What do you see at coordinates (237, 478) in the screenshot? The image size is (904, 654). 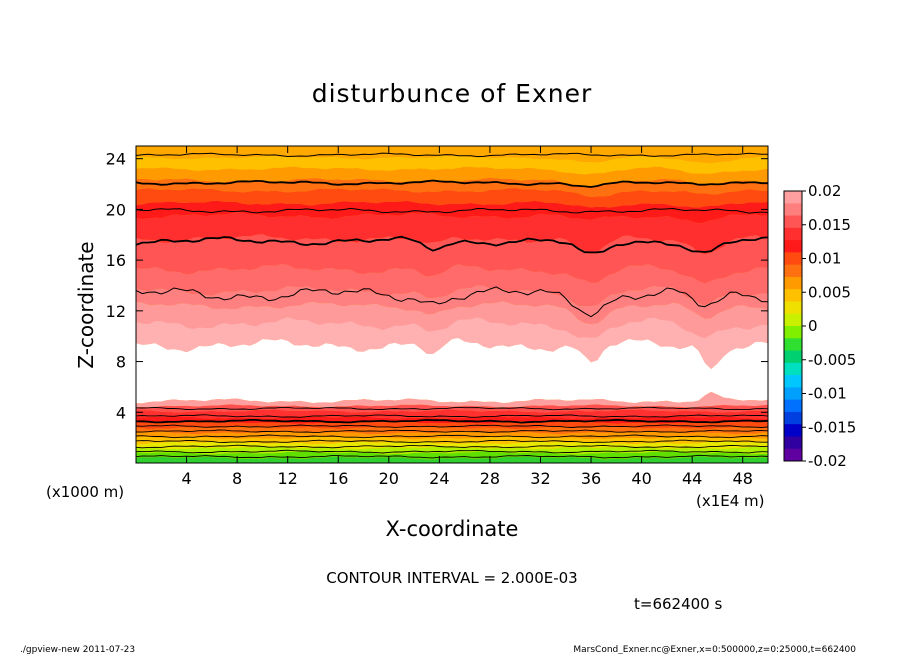 I see `x-tick-label: 8` at bounding box center [237, 478].